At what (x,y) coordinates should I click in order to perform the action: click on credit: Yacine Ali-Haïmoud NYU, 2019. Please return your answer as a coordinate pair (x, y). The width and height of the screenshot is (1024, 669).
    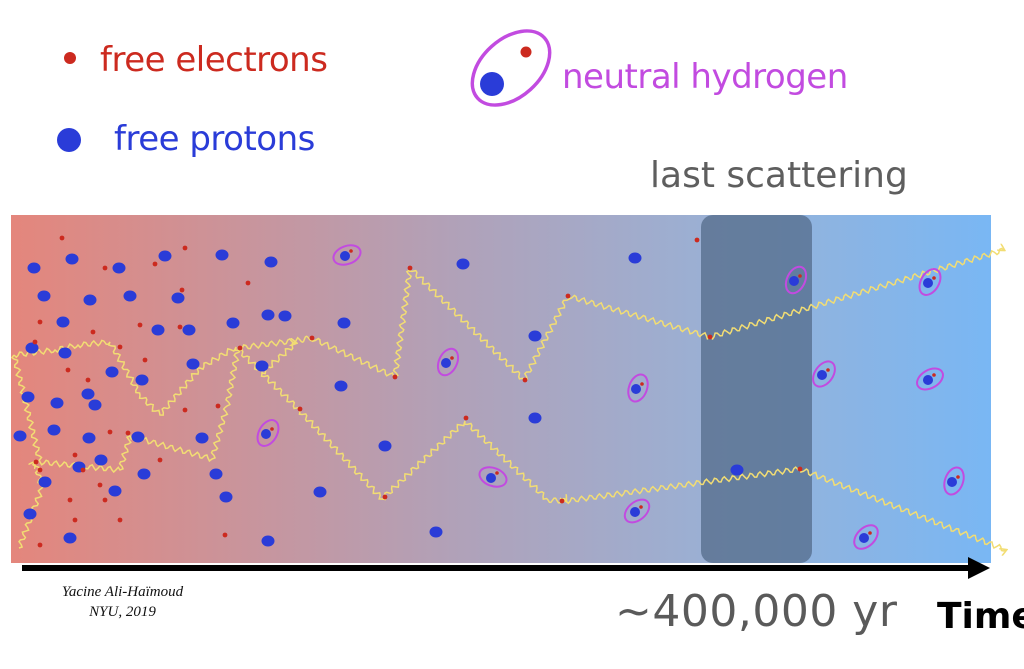
    Looking at the image, I should click on (122, 602).